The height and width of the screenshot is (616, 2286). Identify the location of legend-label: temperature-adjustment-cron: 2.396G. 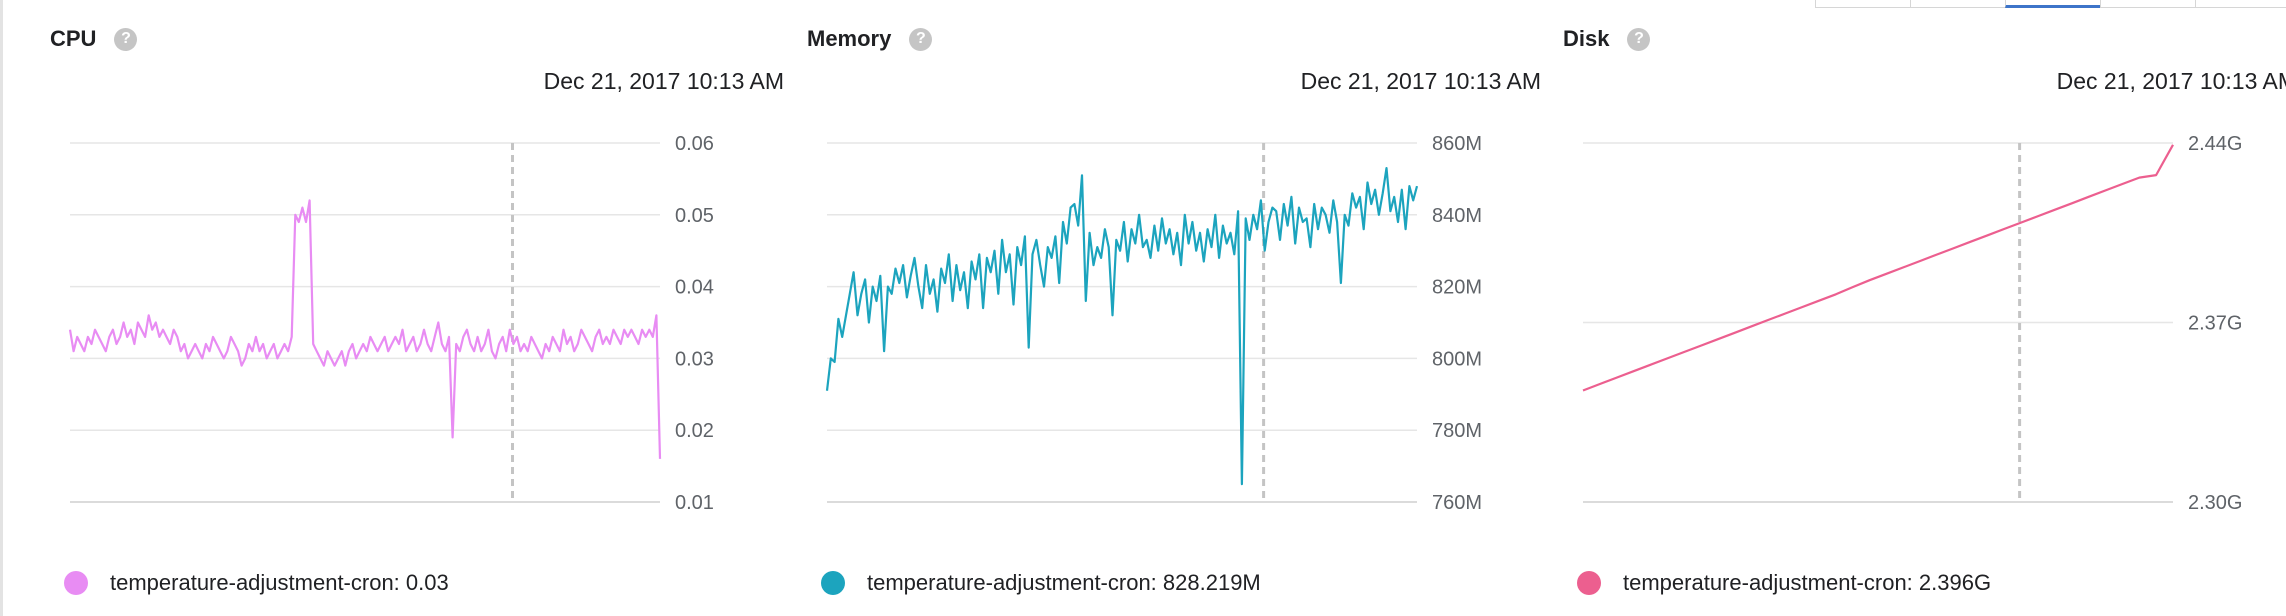
(1807, 582).